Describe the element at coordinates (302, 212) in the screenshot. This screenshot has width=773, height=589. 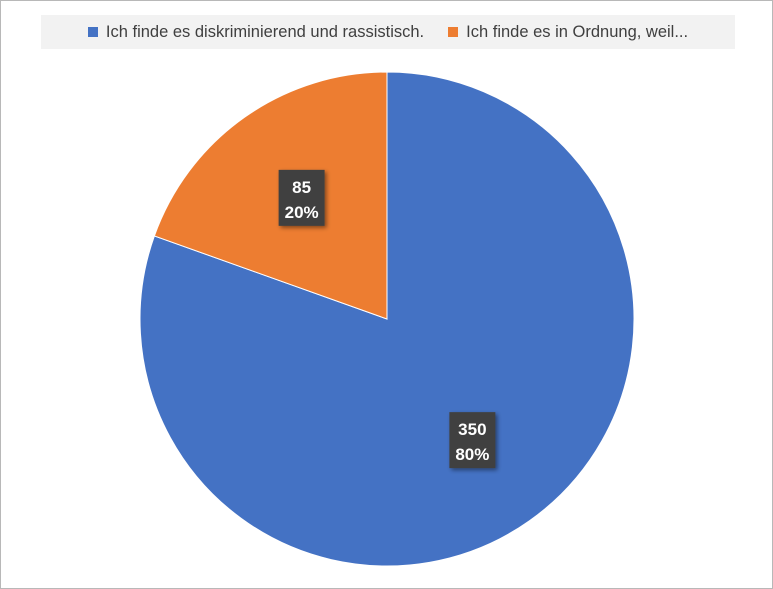
I see `data-label-percent-in-ordnung: 20%` at that location.